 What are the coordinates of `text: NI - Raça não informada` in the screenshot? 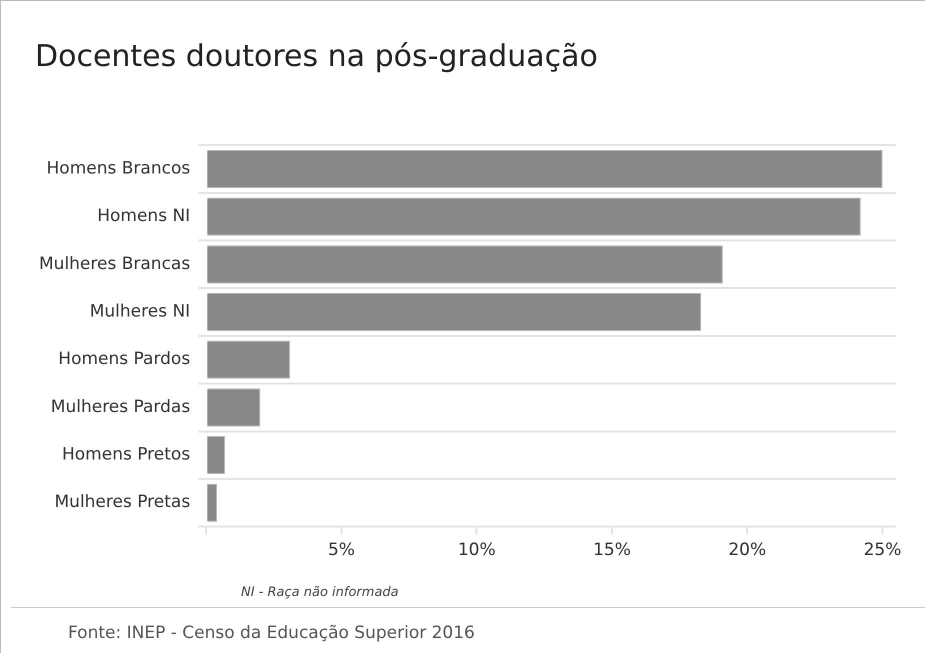 It's located at (320, 592).